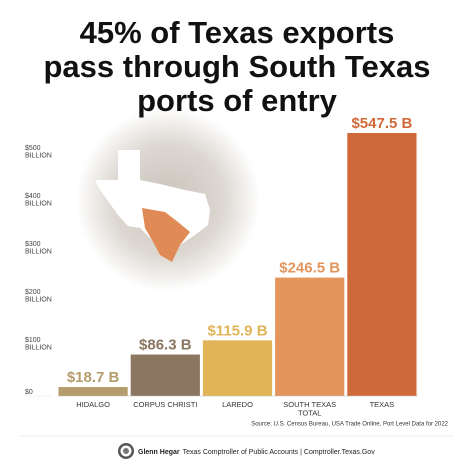  Describe the element at coordinates (309, 268) in the screenshot. I see `value-label: $246.5 B` at that location.